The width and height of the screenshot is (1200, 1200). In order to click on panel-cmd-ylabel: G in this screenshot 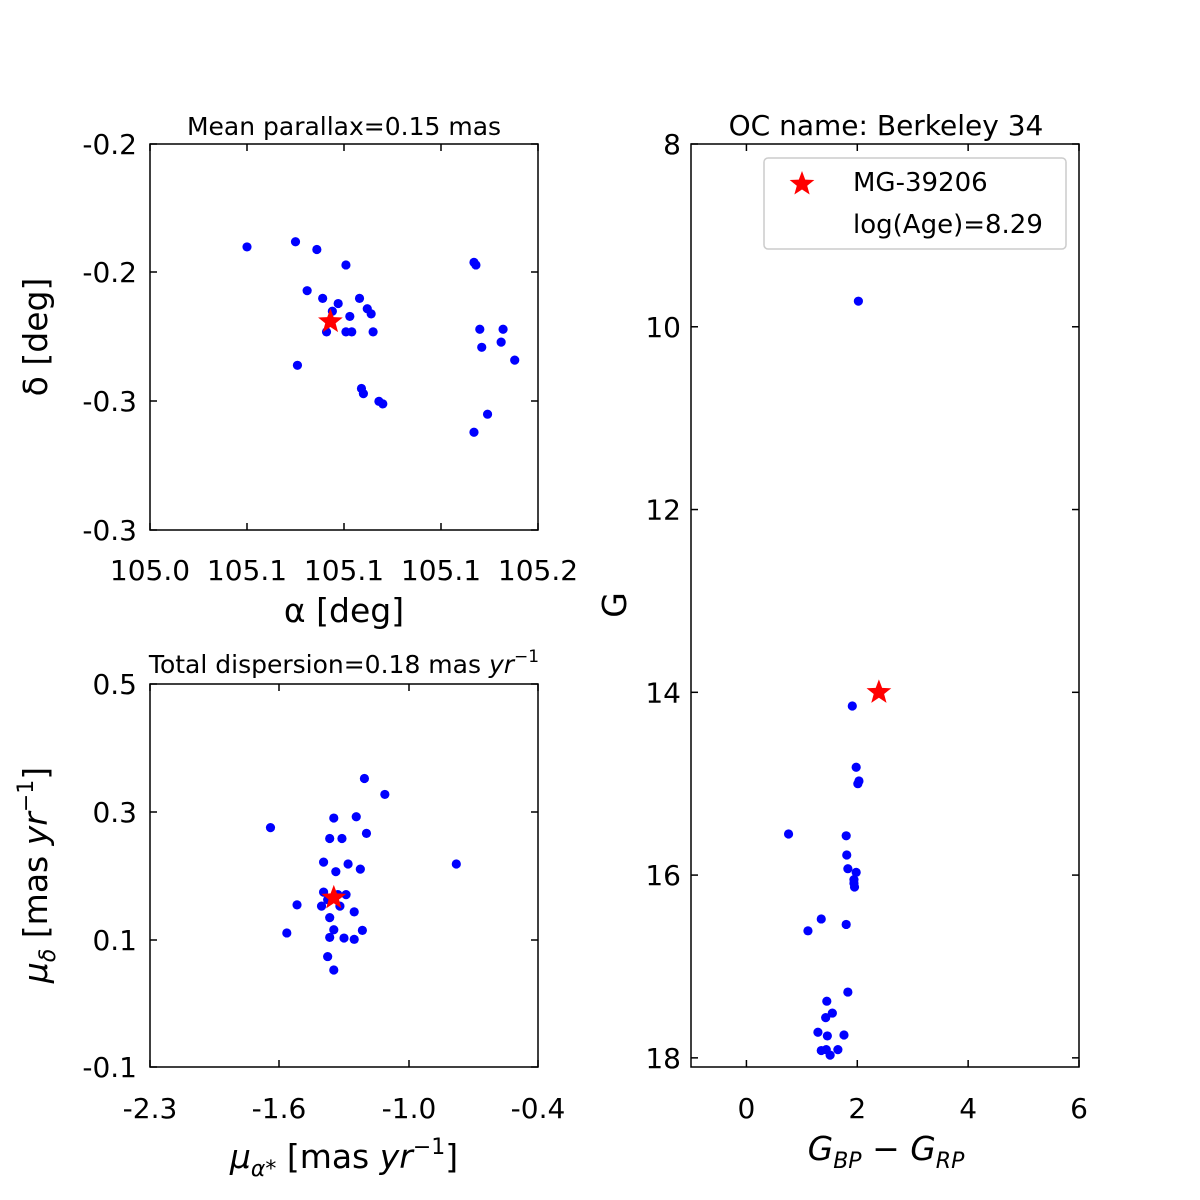, I will do `click(614, 605)`.